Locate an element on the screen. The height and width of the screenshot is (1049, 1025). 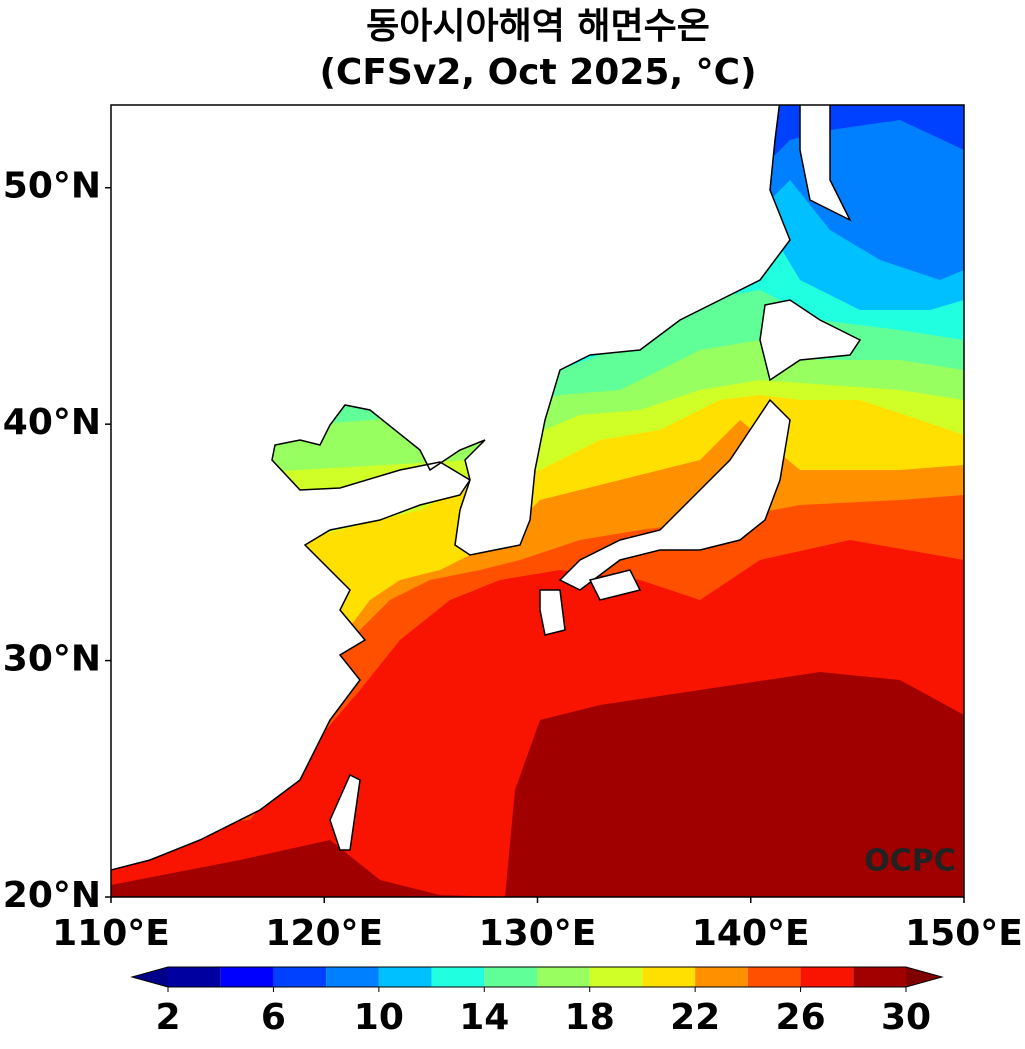
colorbar-tick-label: 30 is located at coordinates (906, 1017).